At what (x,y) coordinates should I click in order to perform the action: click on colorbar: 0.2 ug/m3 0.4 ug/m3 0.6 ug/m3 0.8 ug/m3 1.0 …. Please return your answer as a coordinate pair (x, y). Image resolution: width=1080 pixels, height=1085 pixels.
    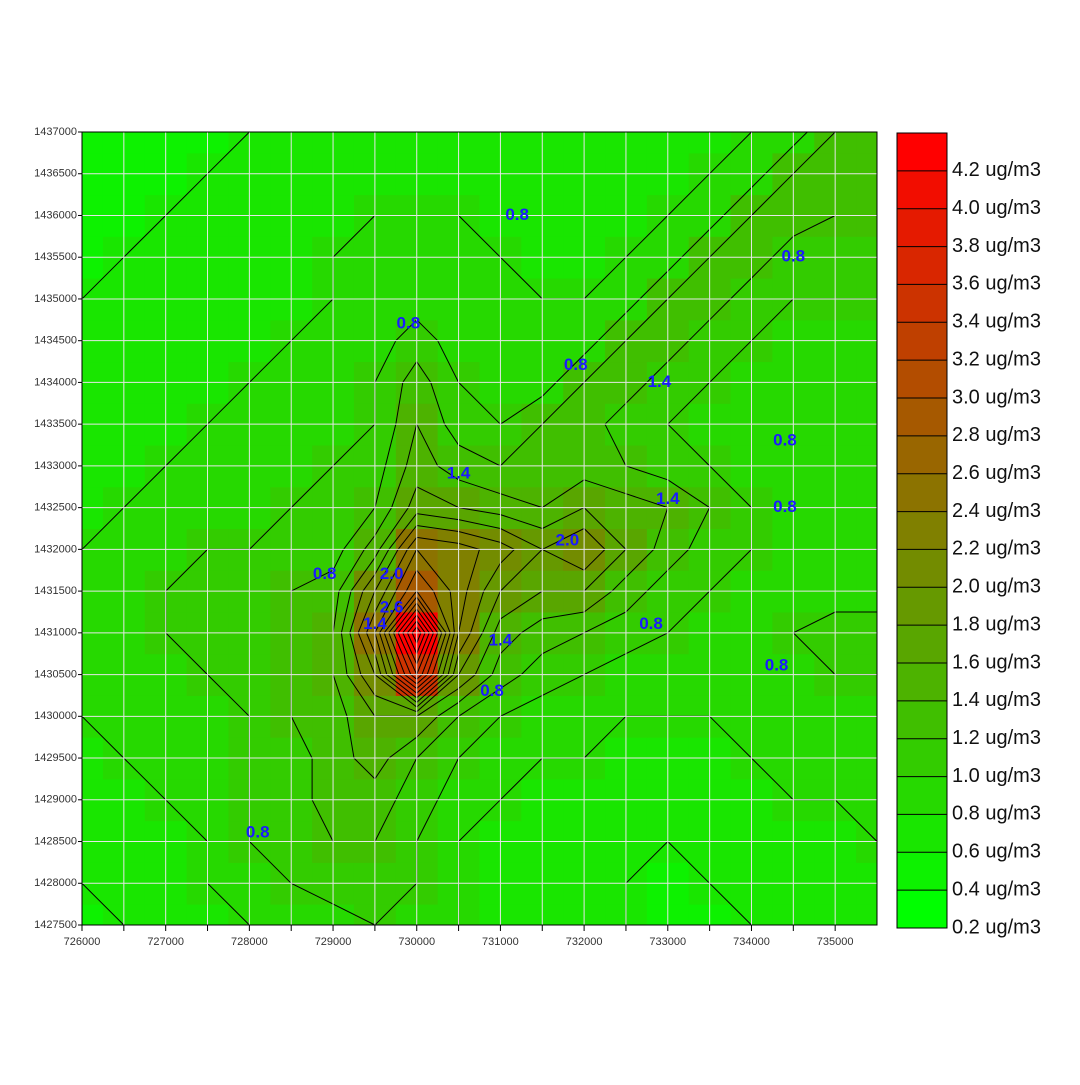
    Looking at the image, I should click on (968, 535).